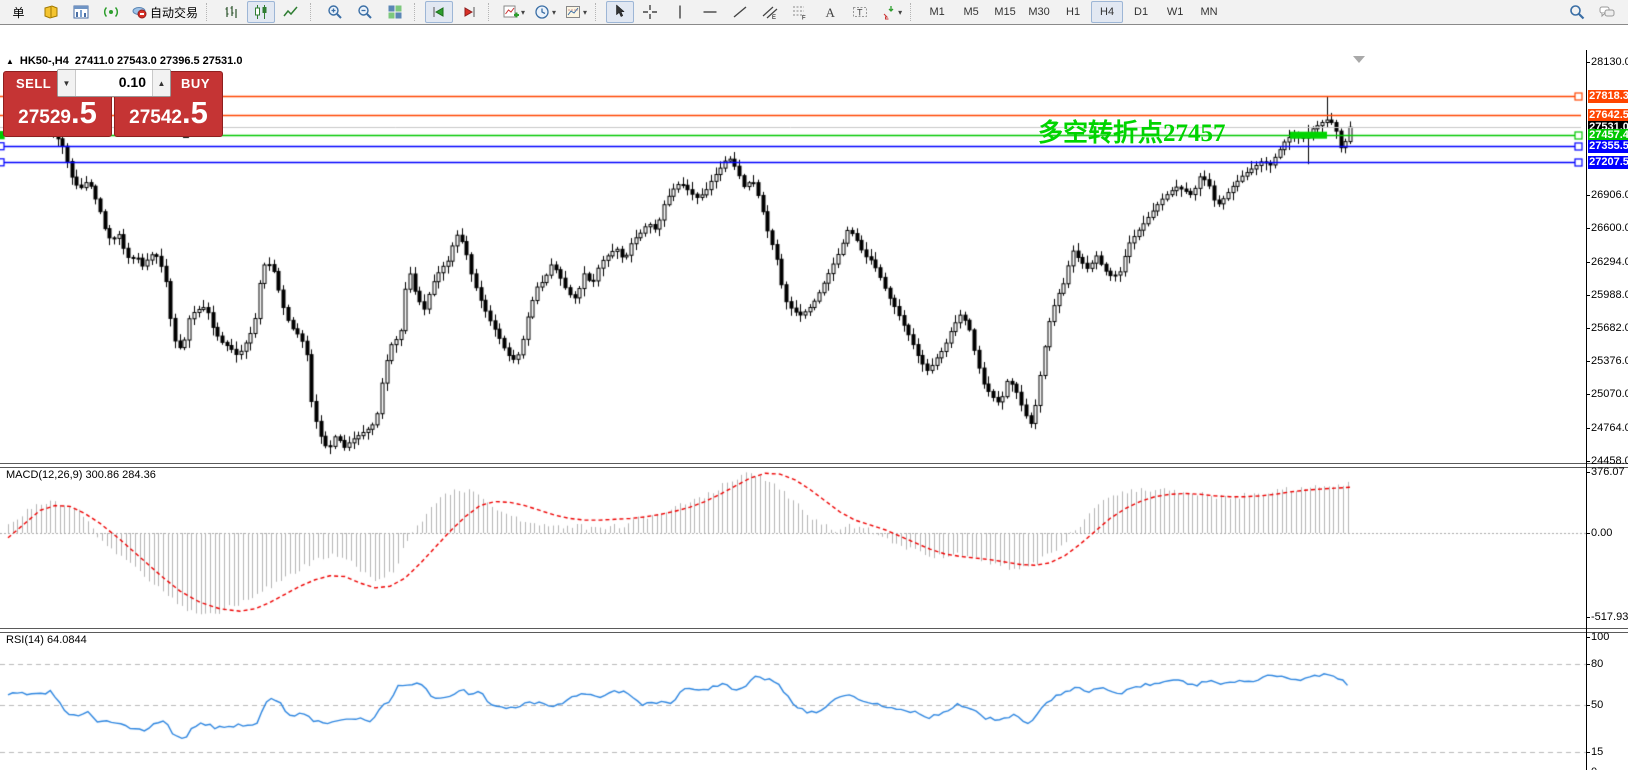 Image resolution: width=1628 pixels, height=770 pixels. I want to click on toolbar-group: E F A T ▾, so click(755, 12).